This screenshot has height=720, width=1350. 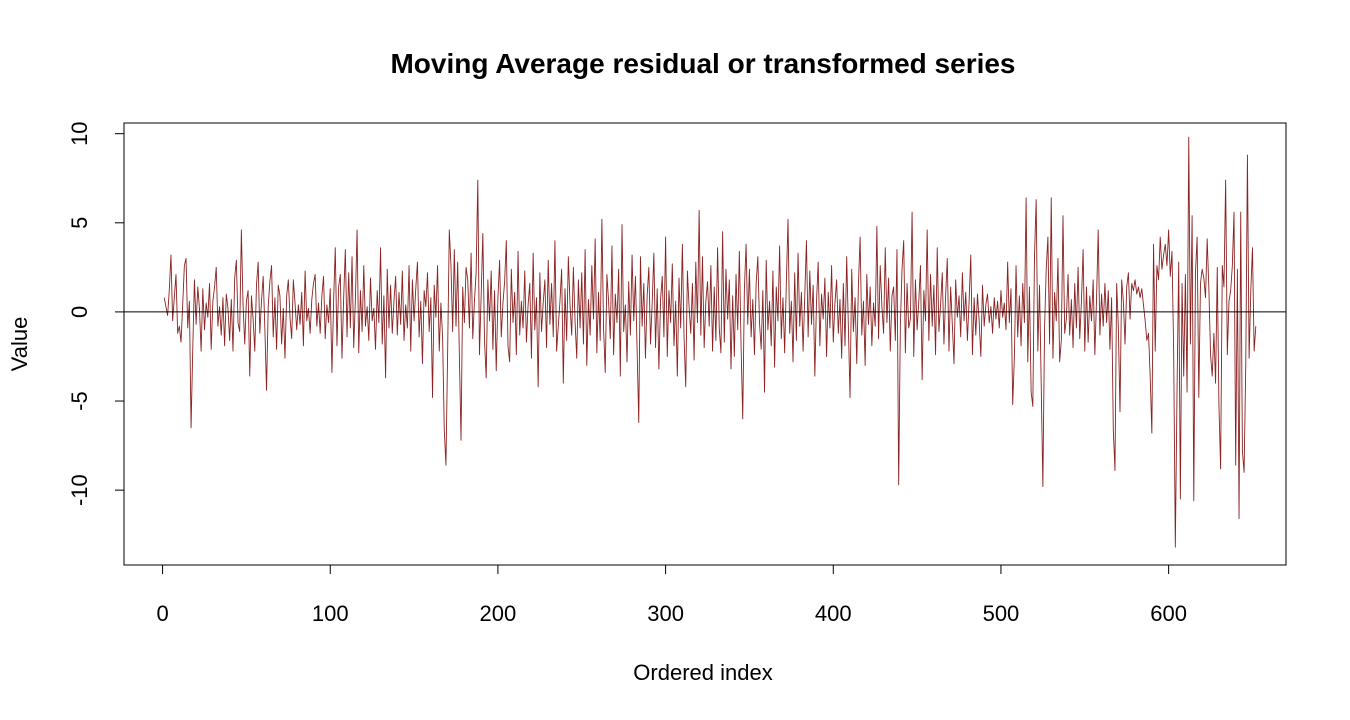 What do you see at coordinates (79, 312) in the screenshot?
I see `y-tick-label: 0` at bounding box center [79, 312].